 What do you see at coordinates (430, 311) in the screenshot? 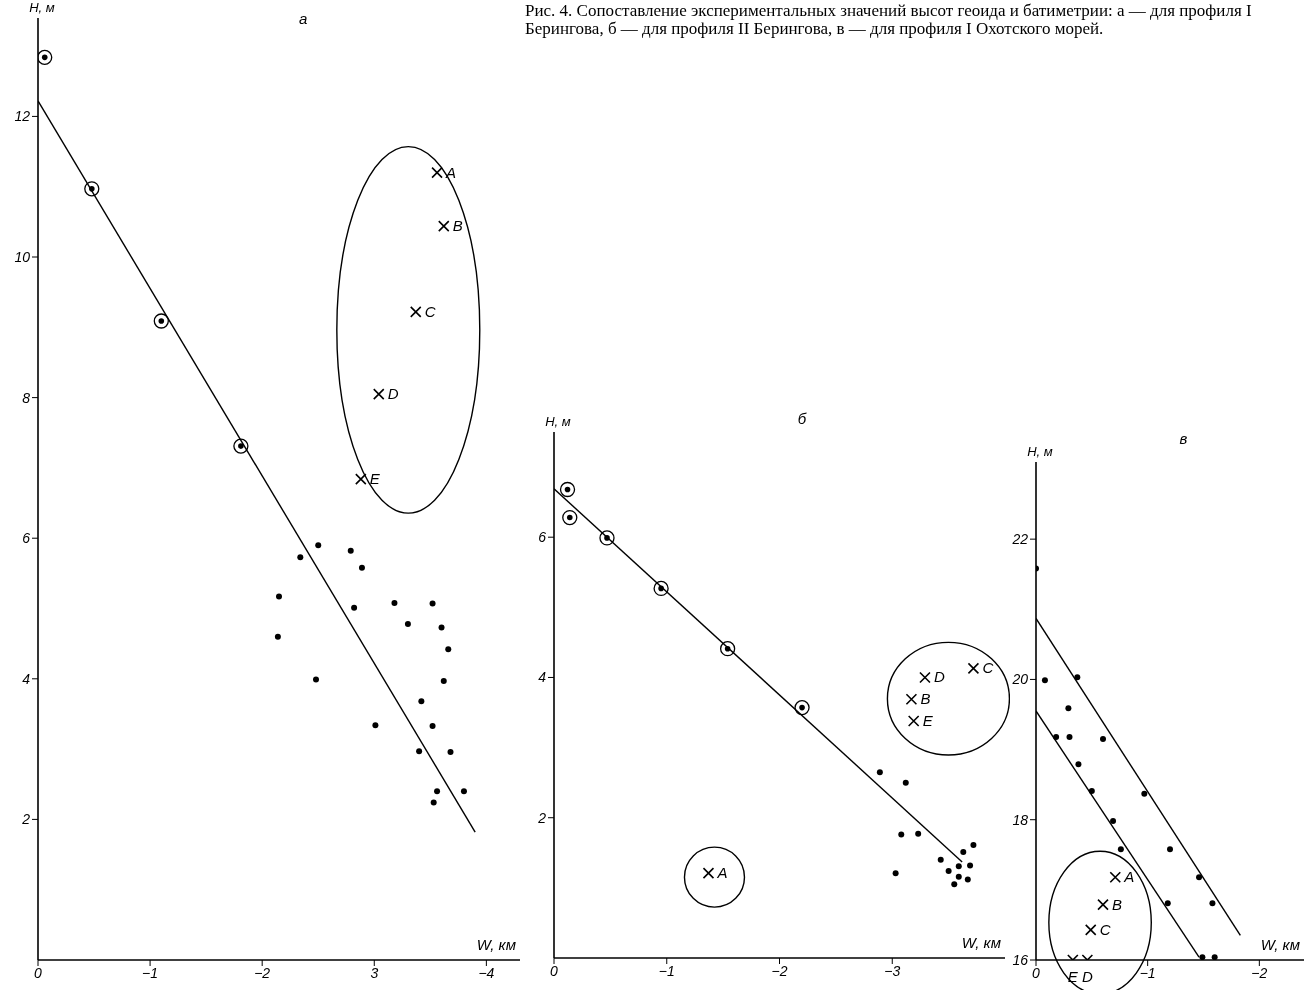
I see `annotation: C` at bounding box center [430, 311].